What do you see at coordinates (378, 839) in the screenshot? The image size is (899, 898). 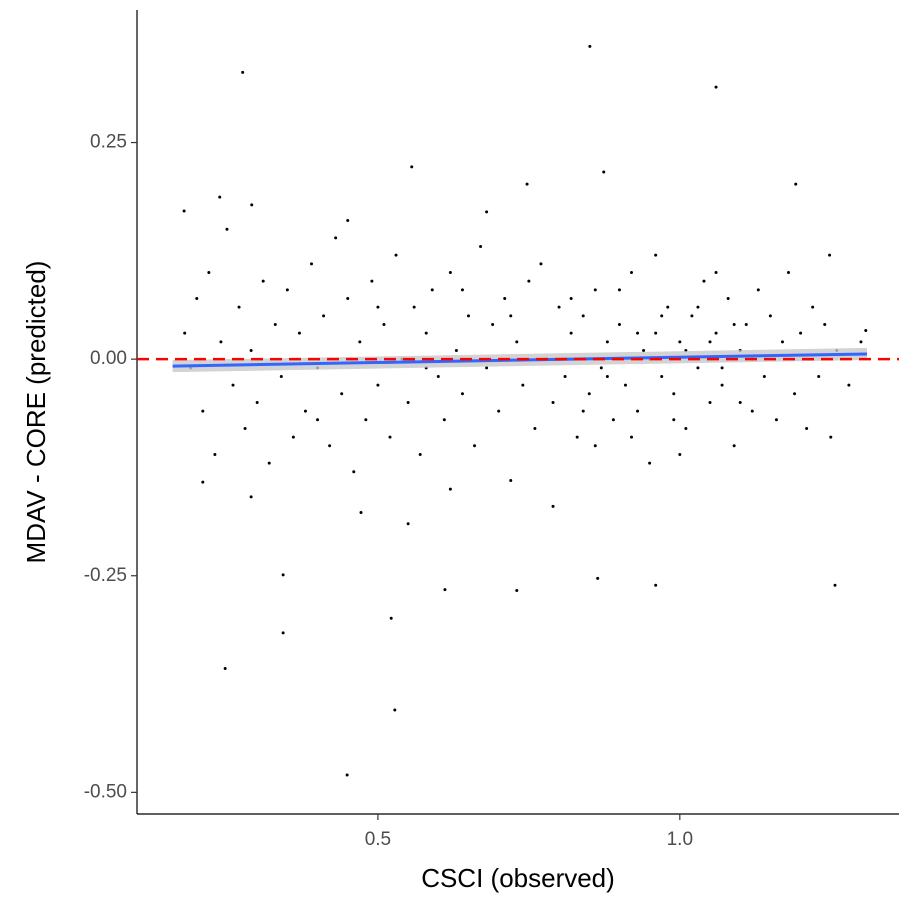 I see `x-tick-label: 0.5` at bounding box center [378, 839].